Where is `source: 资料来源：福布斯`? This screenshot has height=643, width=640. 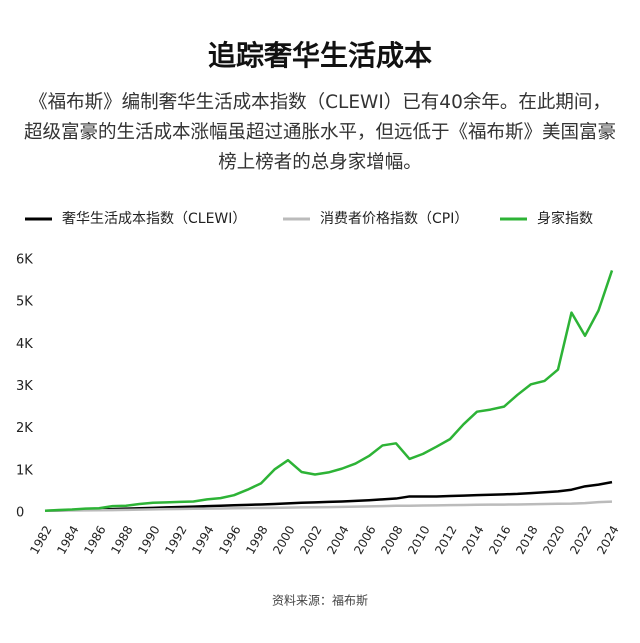
source: 资料来源：福布斯 is located at coordinates (320, 600).